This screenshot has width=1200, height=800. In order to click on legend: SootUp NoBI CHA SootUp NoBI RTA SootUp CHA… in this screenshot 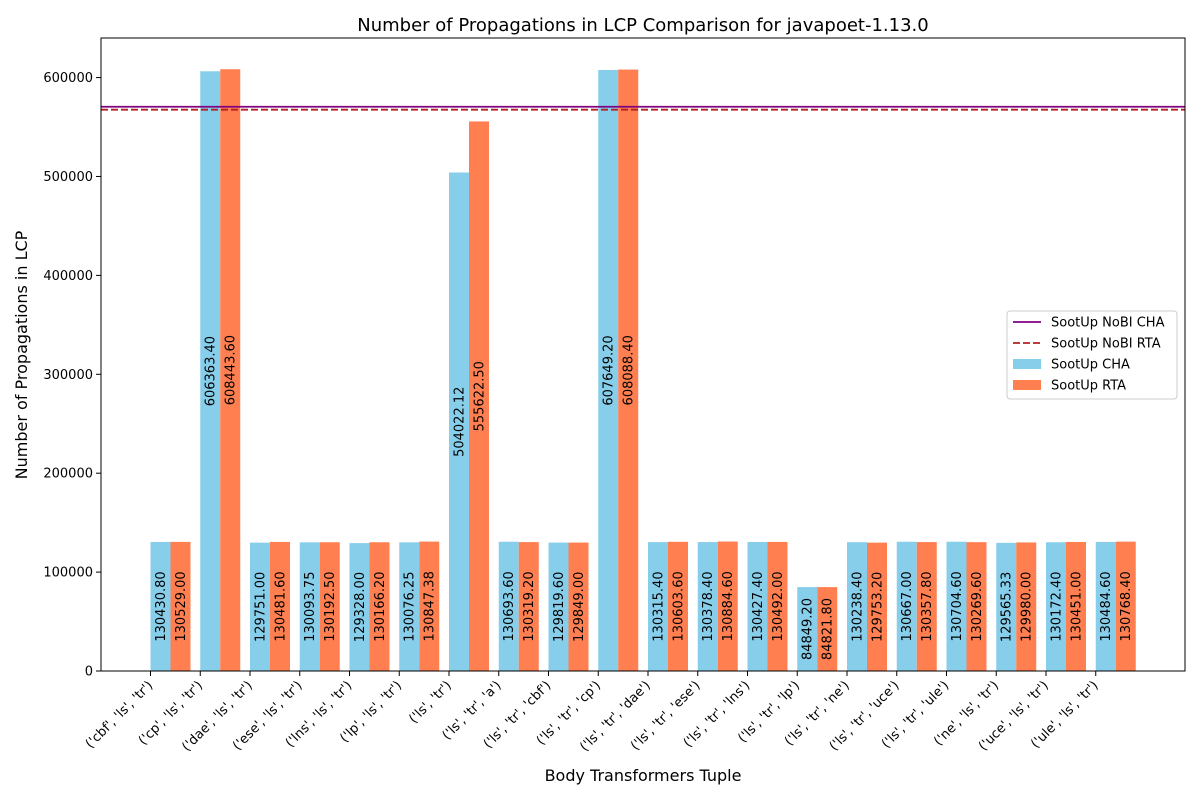, I will do `click(1092, 355)`.